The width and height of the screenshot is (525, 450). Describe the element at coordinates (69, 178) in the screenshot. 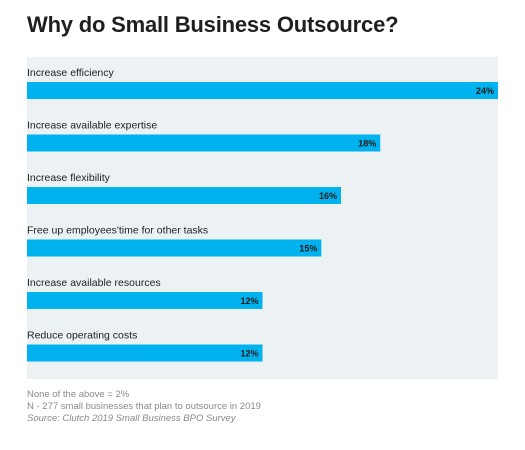

I see `category-label: Increase flexibility` at that location.